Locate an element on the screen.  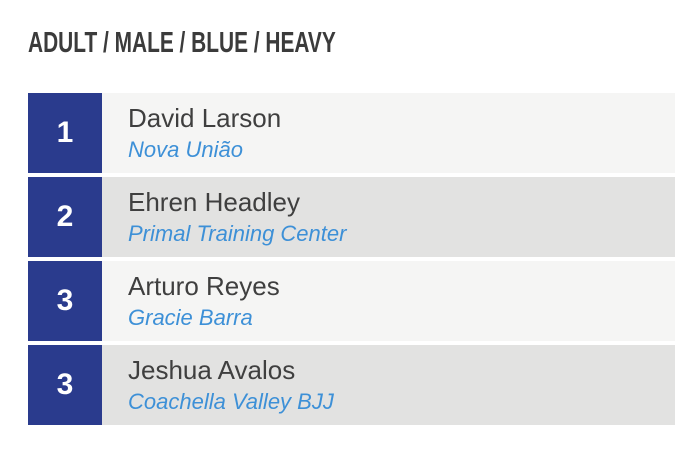
category-title: ADULT / MALE / BLUE / HEAVY is located at coordinates (182, 43).